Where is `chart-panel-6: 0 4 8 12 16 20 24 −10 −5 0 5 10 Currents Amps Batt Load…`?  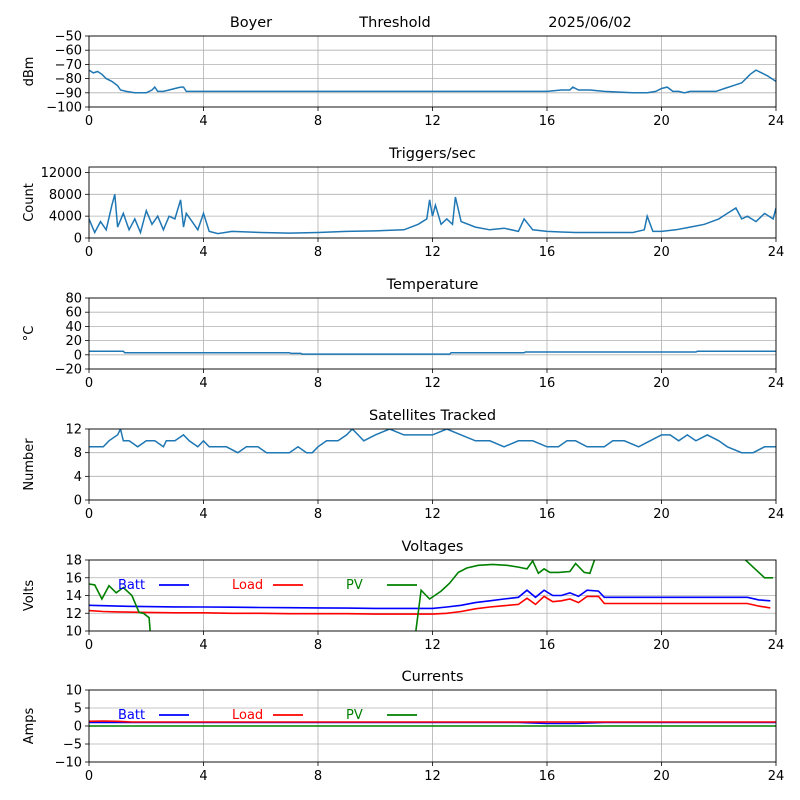
chart-panel-6: 0 4 8 12 16 20 24 −10 −5 0 5 10 Currents Amps Batt Load… is located at coordinates (403, 726).